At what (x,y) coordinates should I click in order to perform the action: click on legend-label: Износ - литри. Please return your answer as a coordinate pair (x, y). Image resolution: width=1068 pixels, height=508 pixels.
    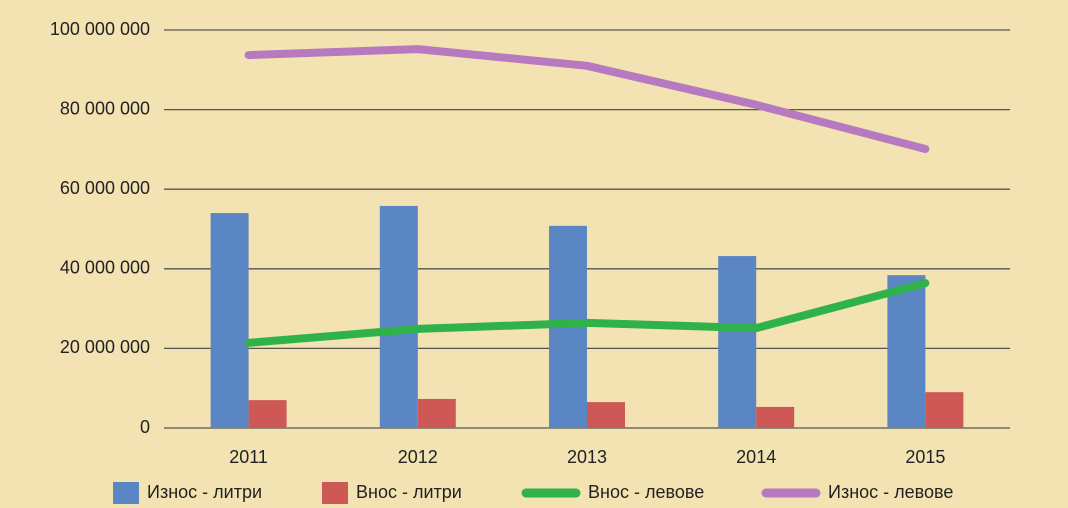
    Looking at the image, I should click on (204, 492).